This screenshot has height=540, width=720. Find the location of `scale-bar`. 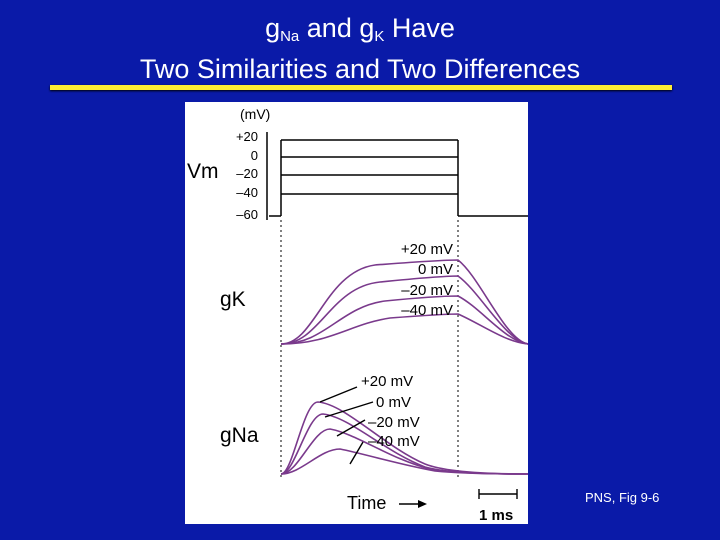

scale-bar is located at coordinates (498, 494).